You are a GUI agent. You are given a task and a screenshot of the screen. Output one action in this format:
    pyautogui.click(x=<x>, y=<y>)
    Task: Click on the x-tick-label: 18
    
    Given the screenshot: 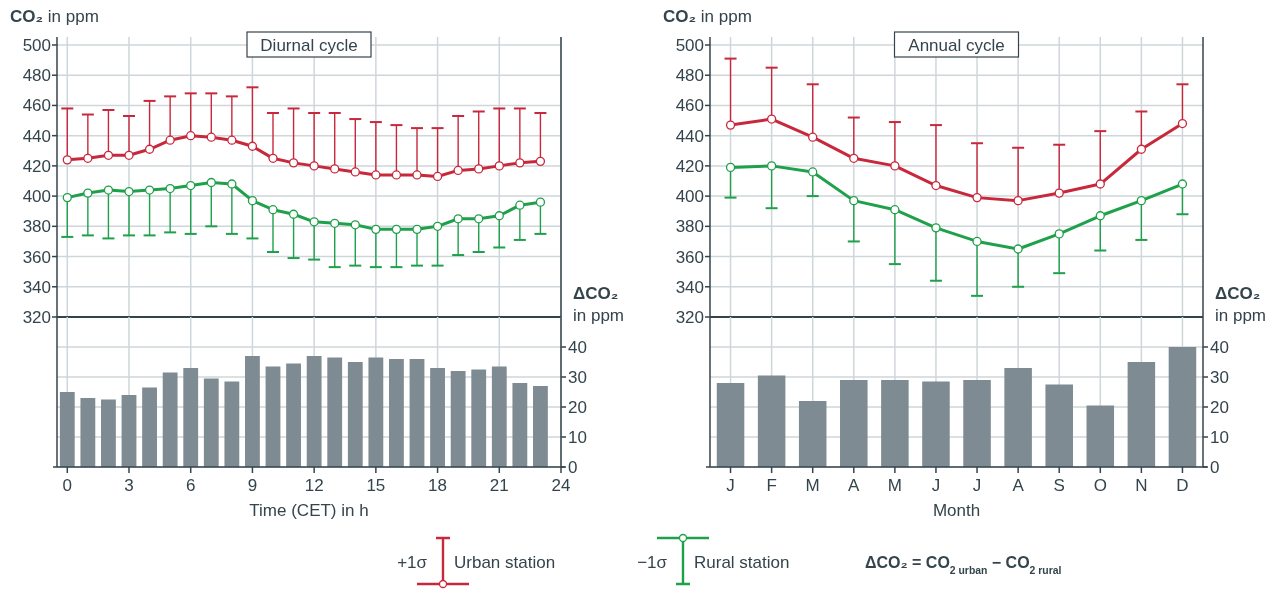 What is the action you would take?
    pyautogui.click(x=438, y=485)
    